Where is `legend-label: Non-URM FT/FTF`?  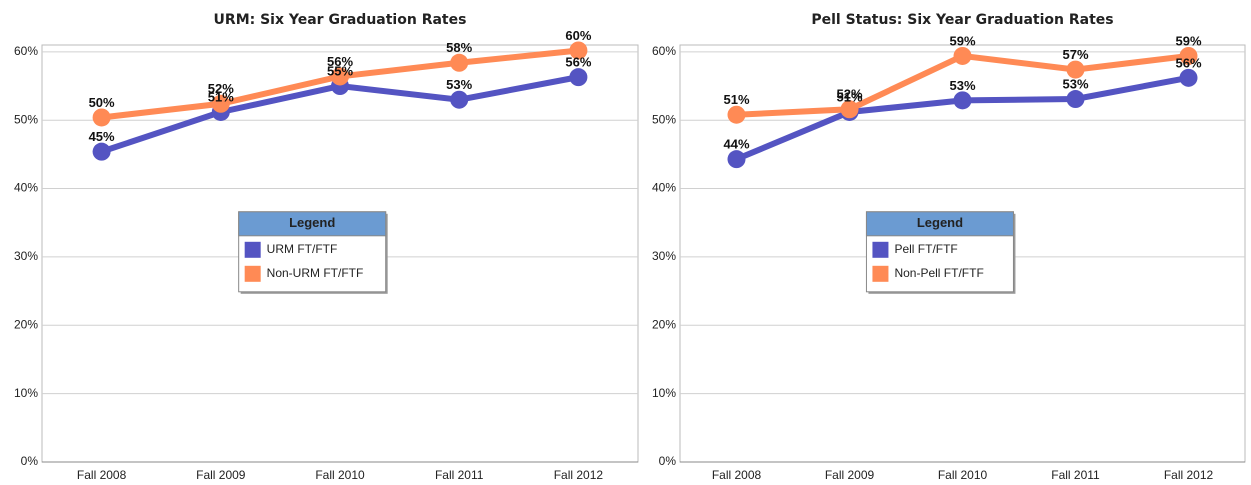
legend-label: Non-URM FT/FTF is located at coordinates (315, 273).